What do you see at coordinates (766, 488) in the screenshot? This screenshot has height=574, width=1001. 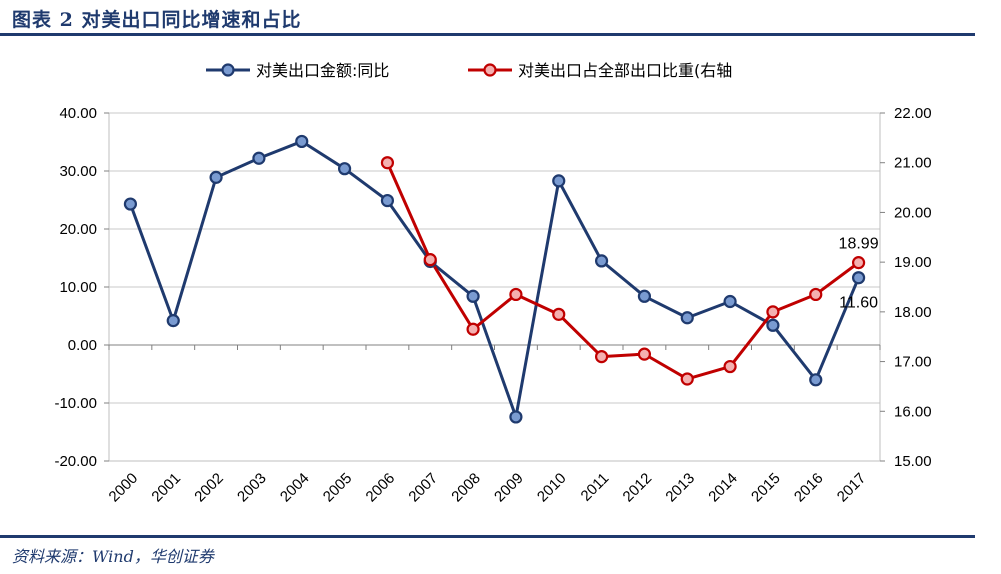 I see `x-tick-label: 2015` at bounding box center [766, 488].